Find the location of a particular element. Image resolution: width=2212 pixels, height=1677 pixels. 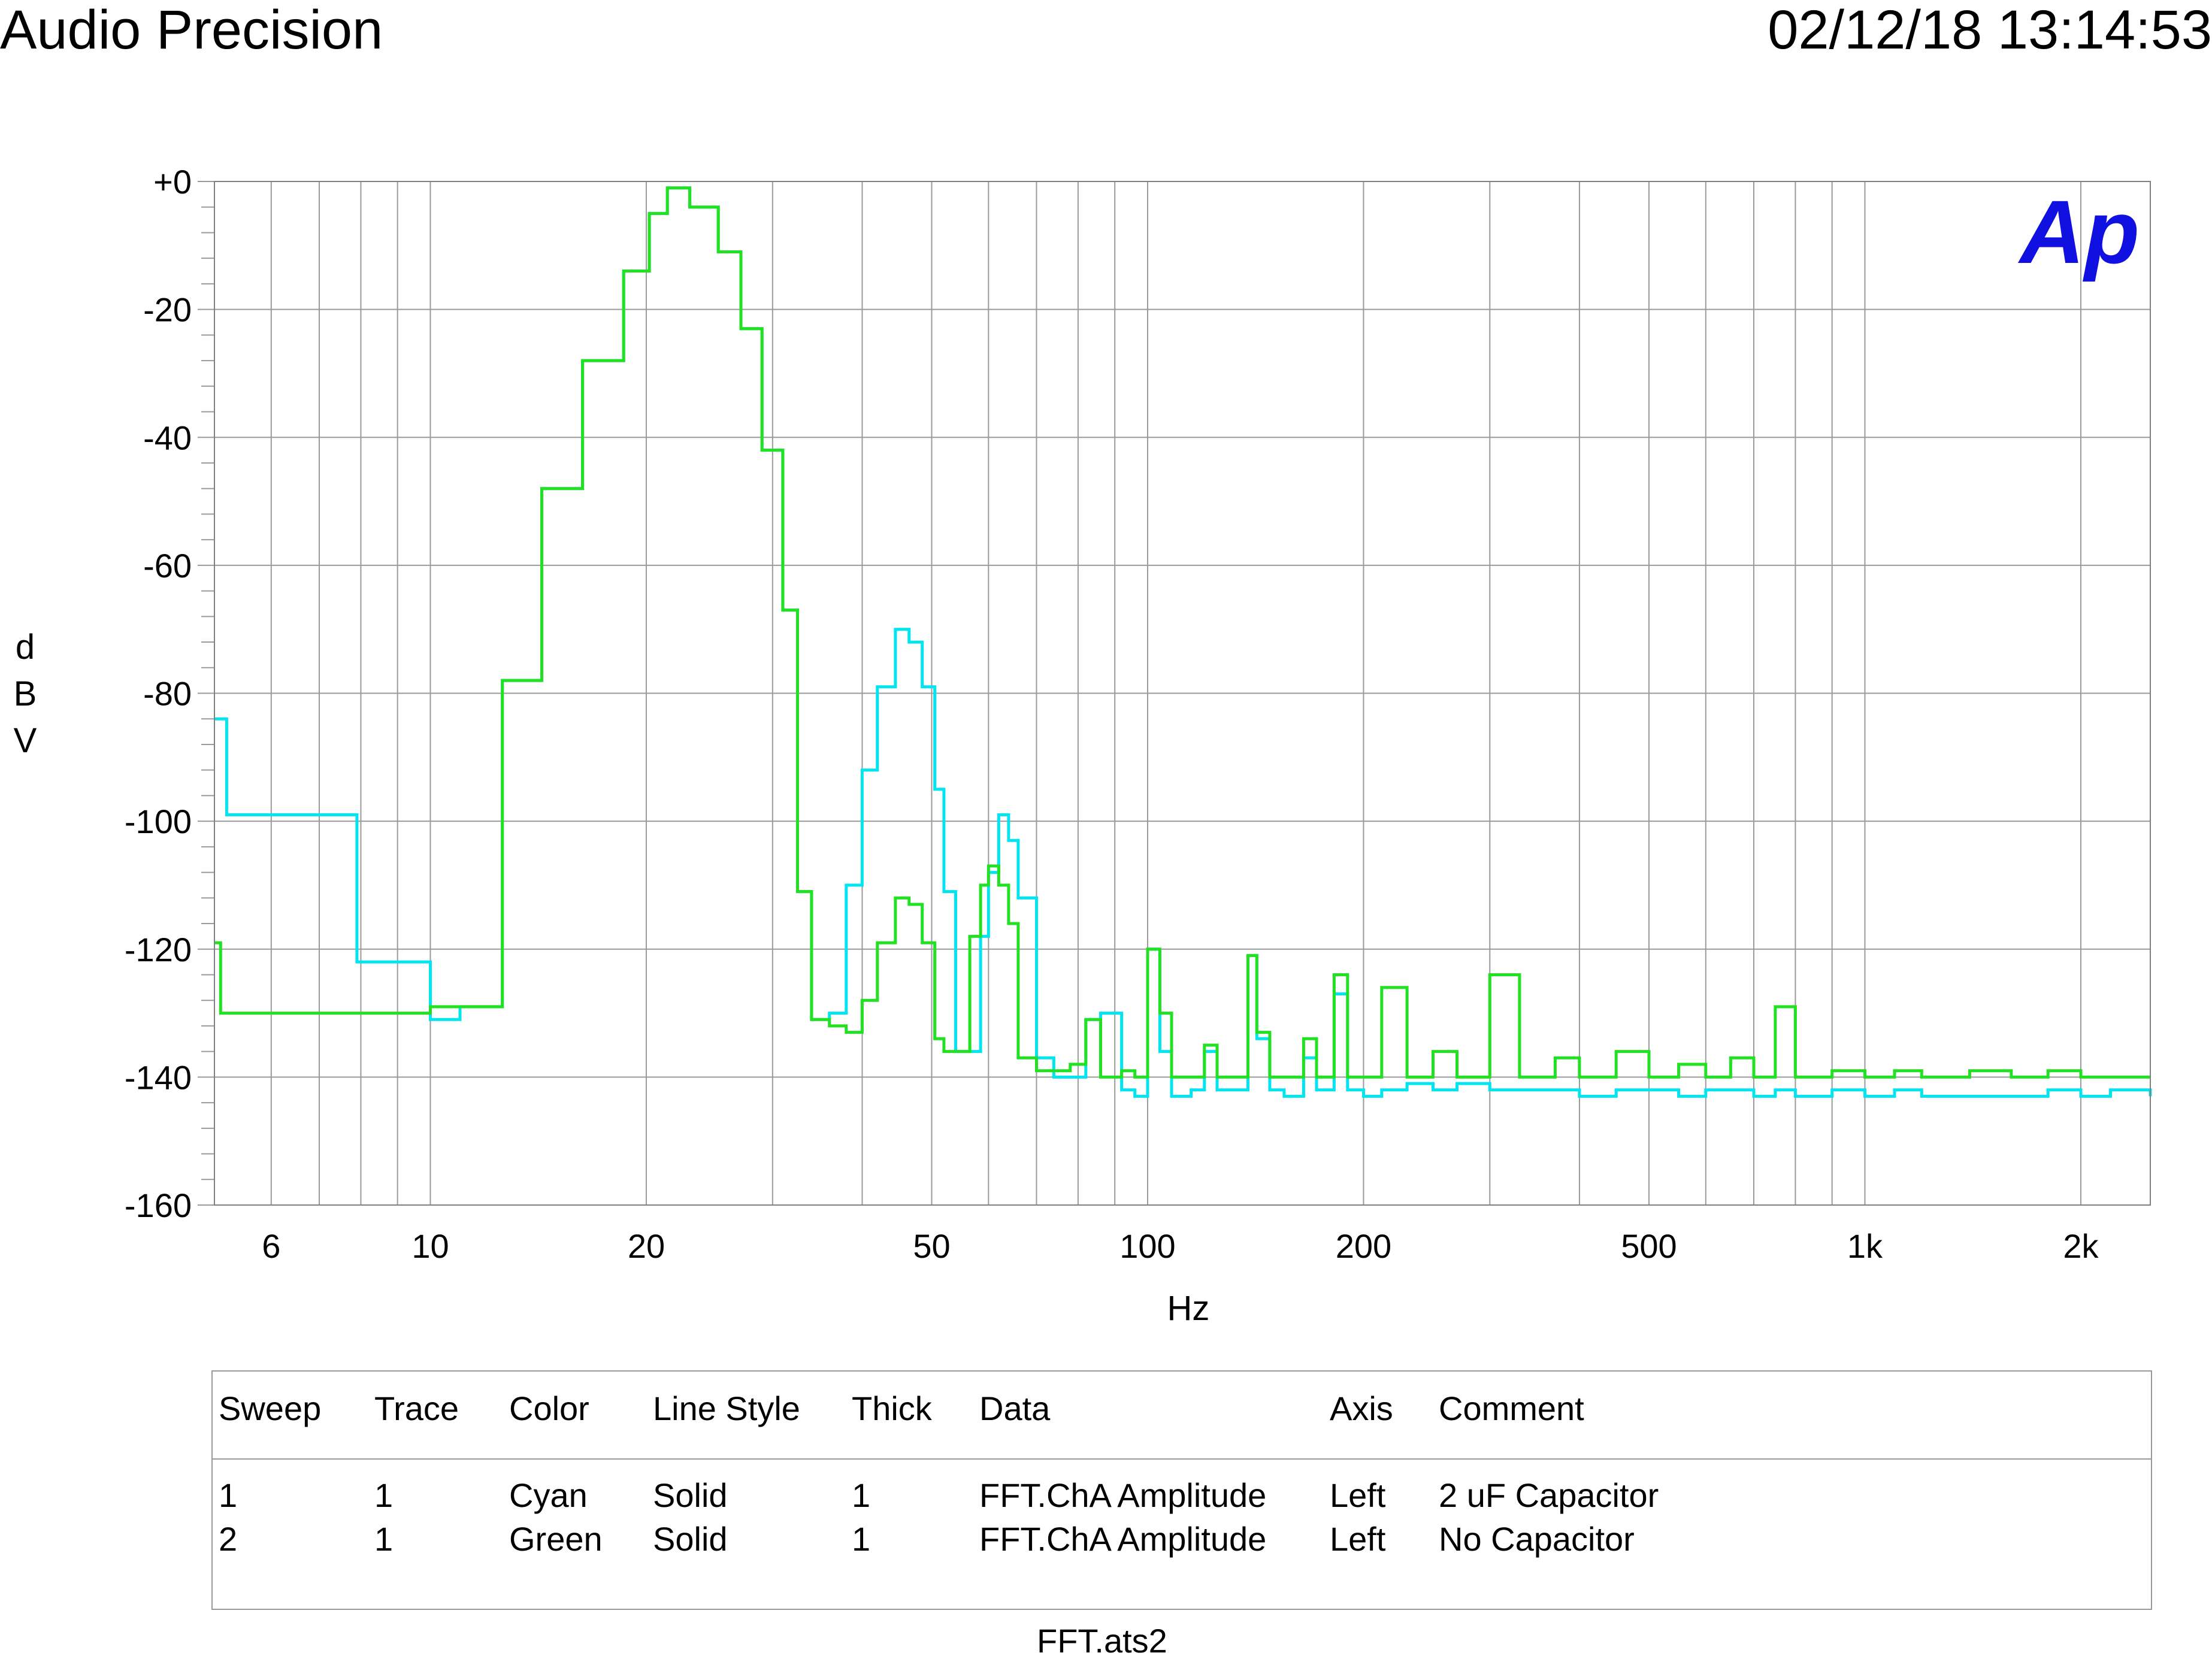

x-tick-label: 500 is located at coordinates (1649, 1246).